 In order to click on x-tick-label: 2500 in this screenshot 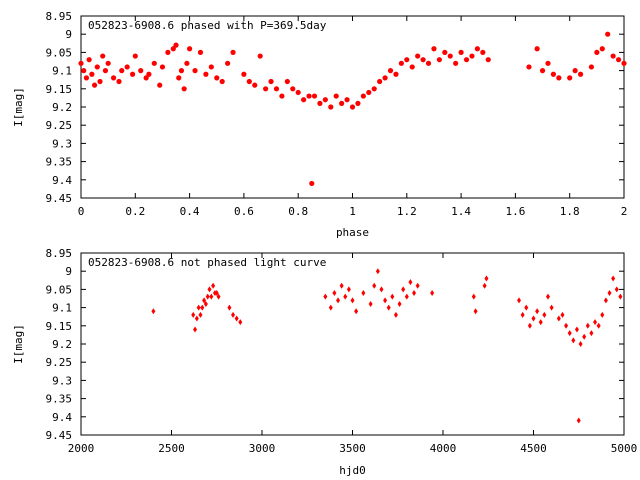, I will do `click(171, 448)`.